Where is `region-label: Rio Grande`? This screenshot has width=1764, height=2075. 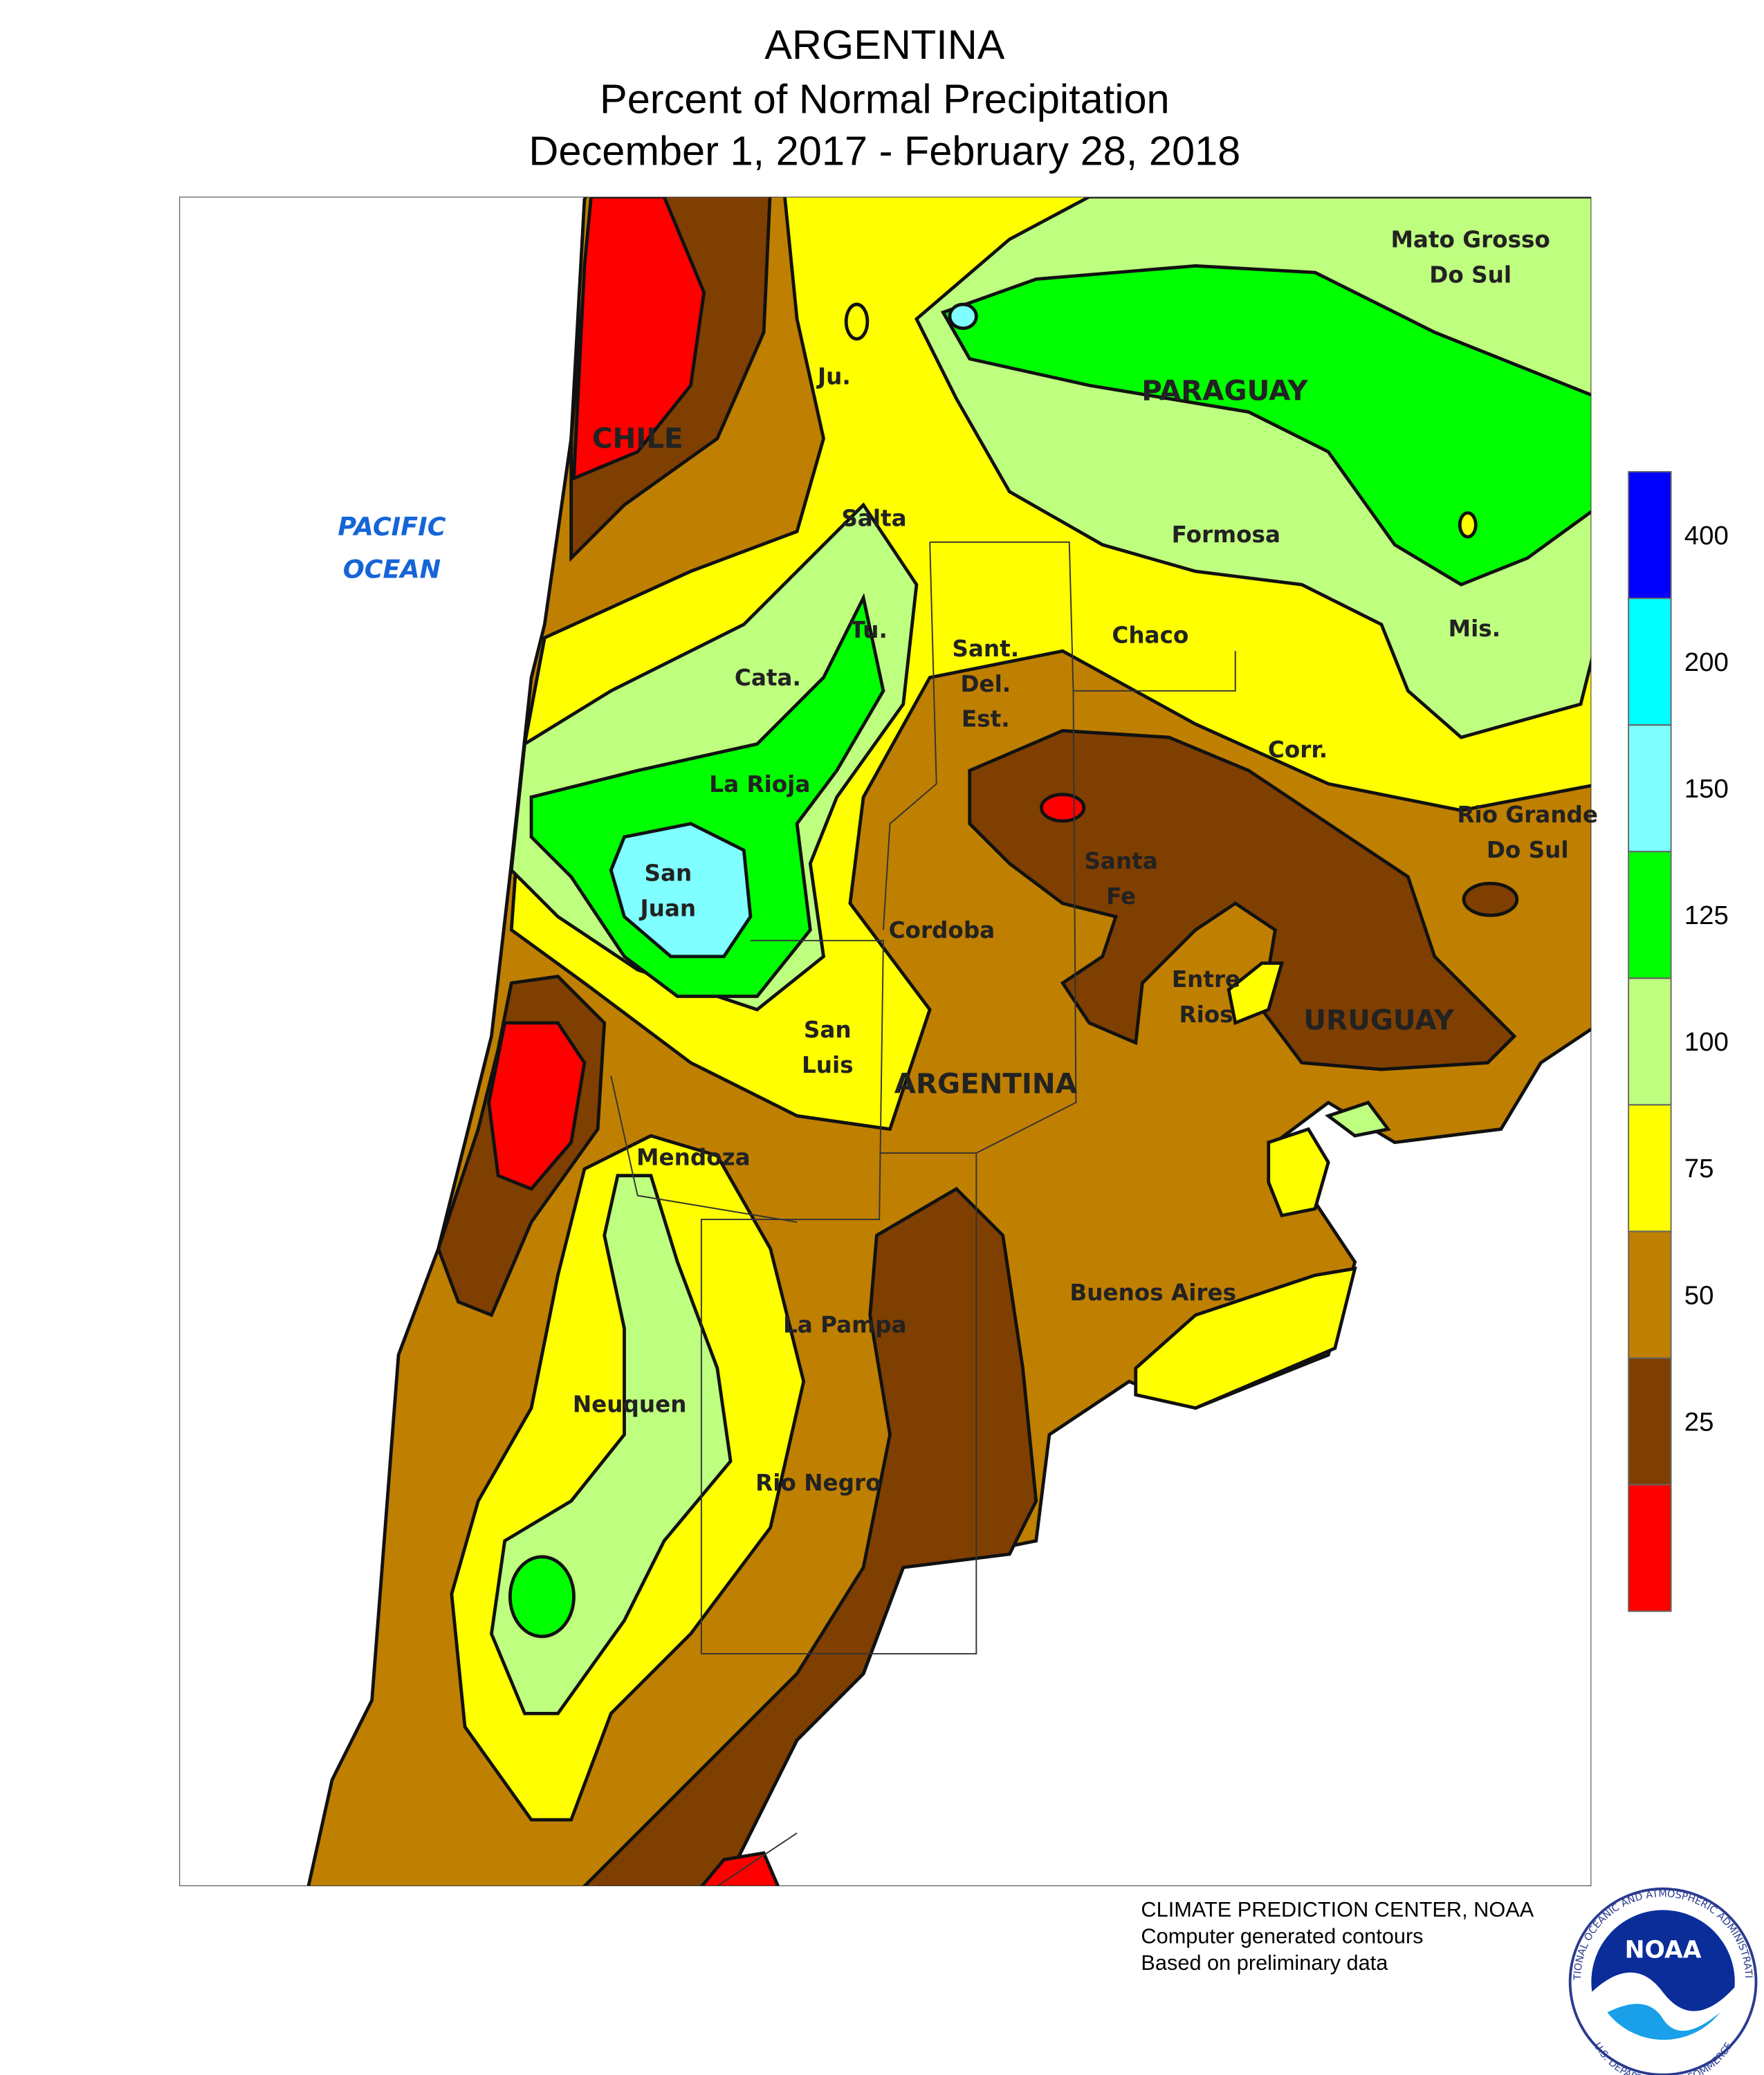 region-label: Rio Grande is located at coordinates (1527, 815).